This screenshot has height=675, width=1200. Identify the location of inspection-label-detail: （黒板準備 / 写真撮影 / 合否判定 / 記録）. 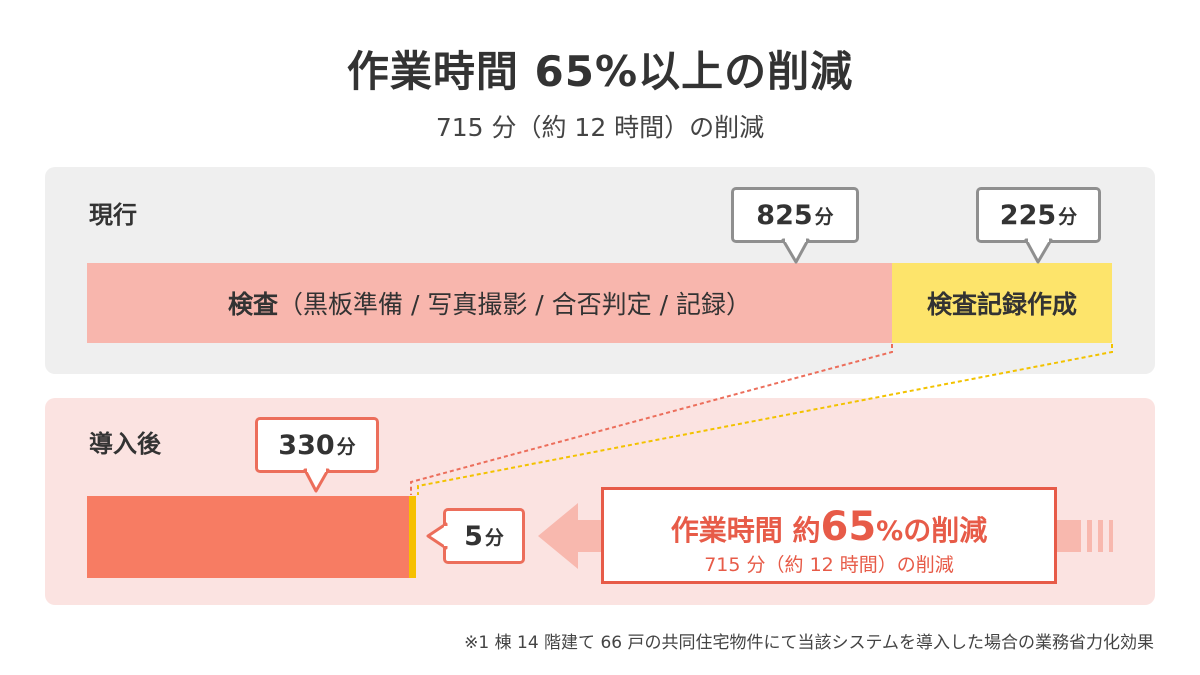
(514, 304).